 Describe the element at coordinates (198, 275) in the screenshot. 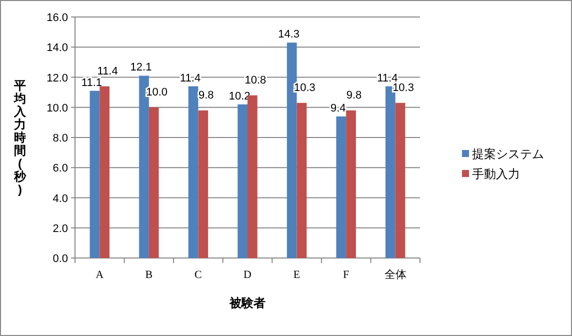

I see `x-tick-label: C` at that location.